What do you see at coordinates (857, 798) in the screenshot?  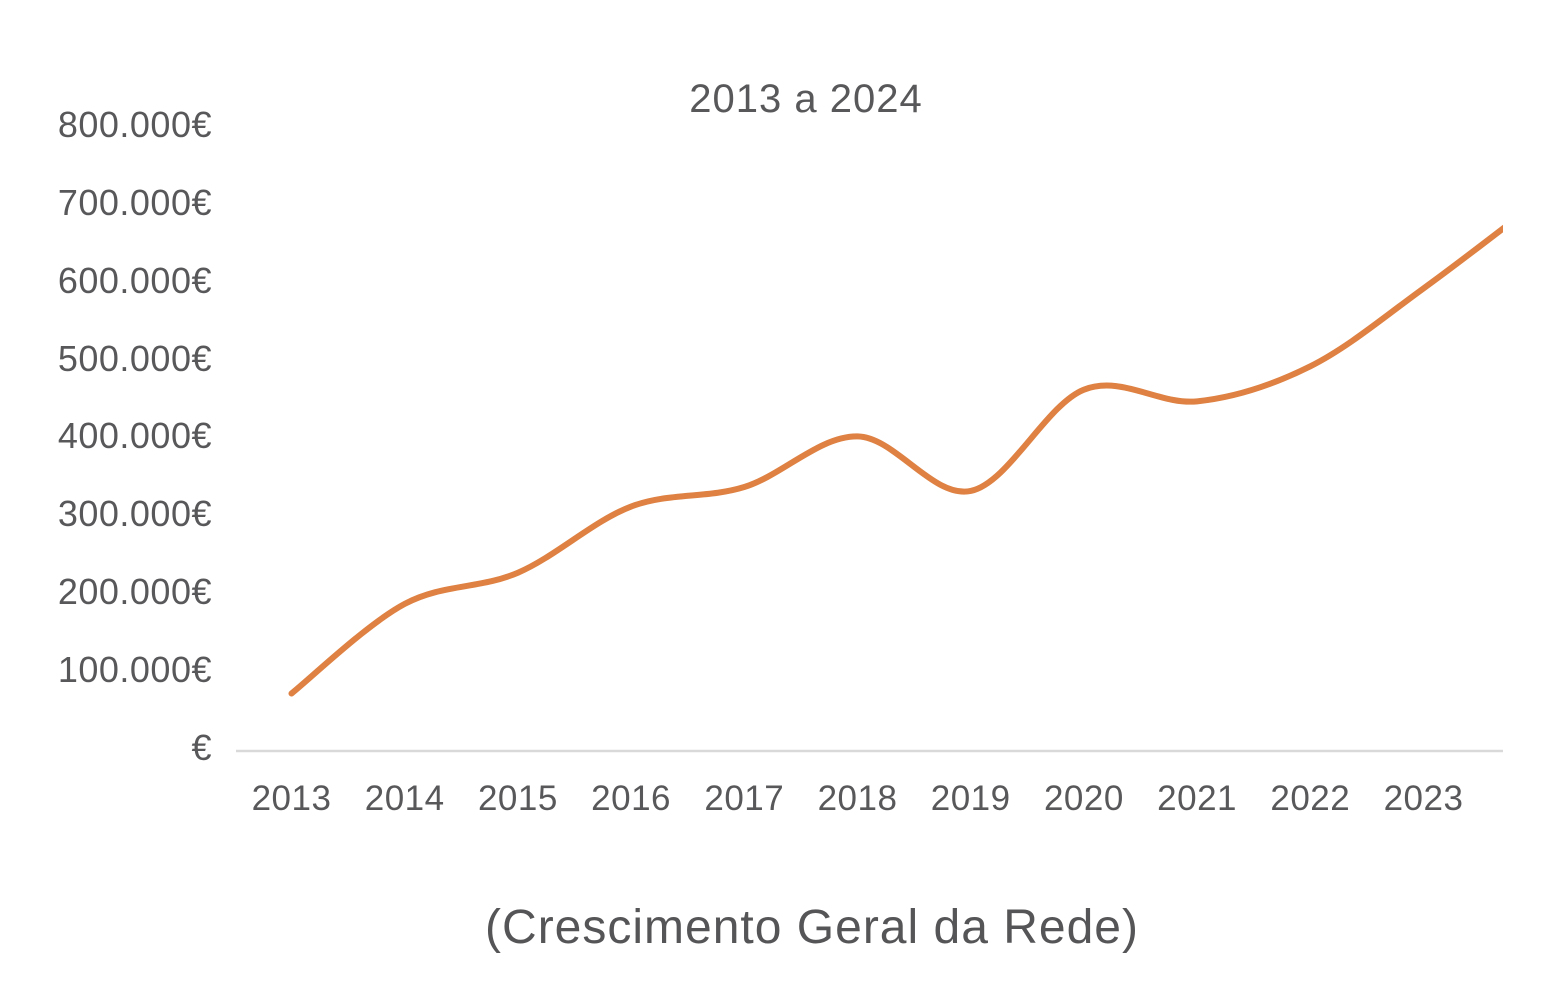 I see `x-axis-tick-label: 2018` at bounding box center [857, 798].